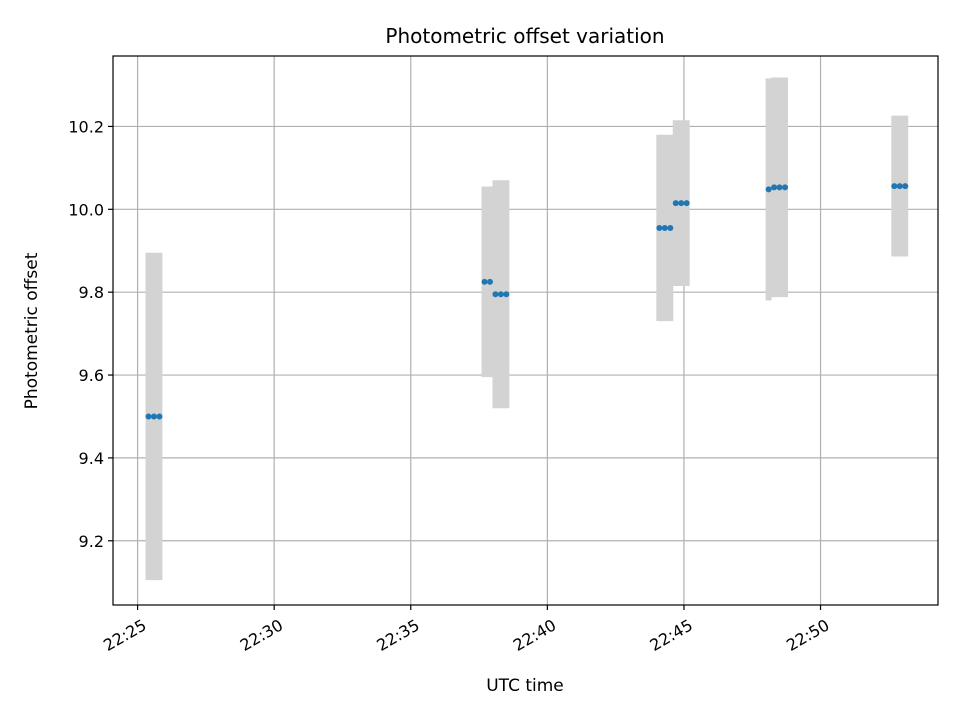 The image size is (960, 720). I want to click on y-tick-label: 9.2, so click(91, 541).